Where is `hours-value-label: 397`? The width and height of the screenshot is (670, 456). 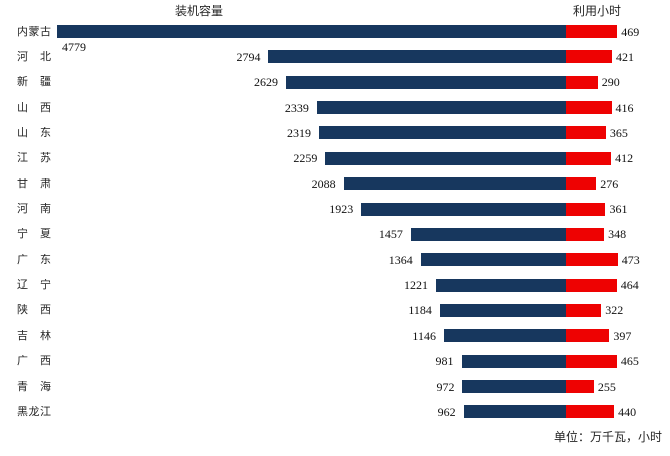
hours-value-label: 397 is located at coordinates (622, 335).